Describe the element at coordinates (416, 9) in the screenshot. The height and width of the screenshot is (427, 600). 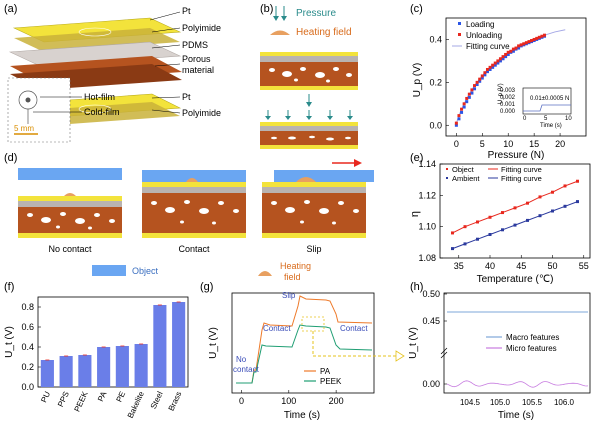
I see `panel-label-c: (c)` at that location.